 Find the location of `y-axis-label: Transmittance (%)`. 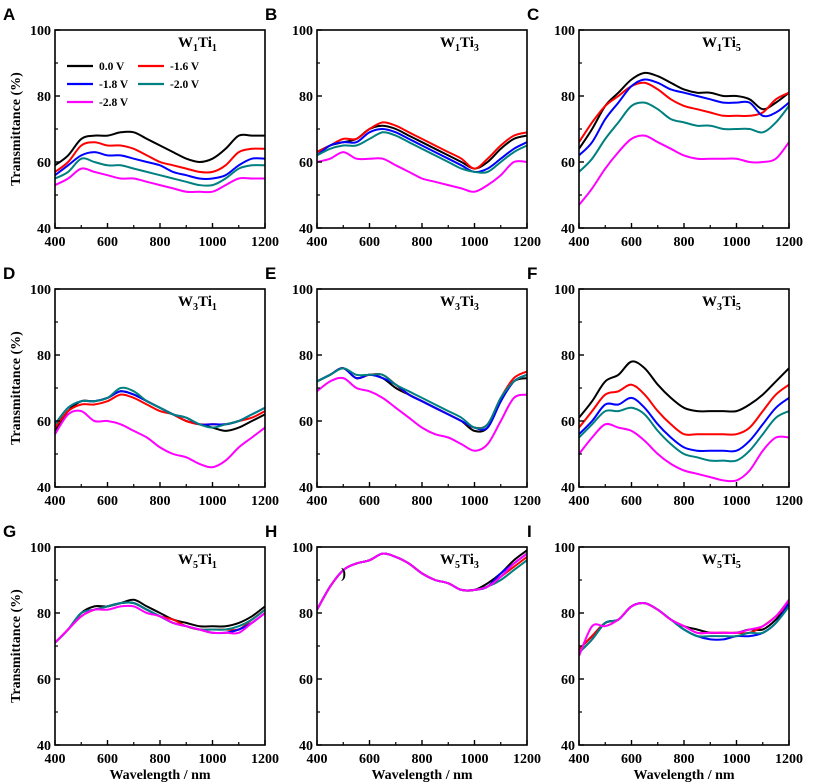

y-axis-label: Transmittance (%) is located at coordinates (16, 129).